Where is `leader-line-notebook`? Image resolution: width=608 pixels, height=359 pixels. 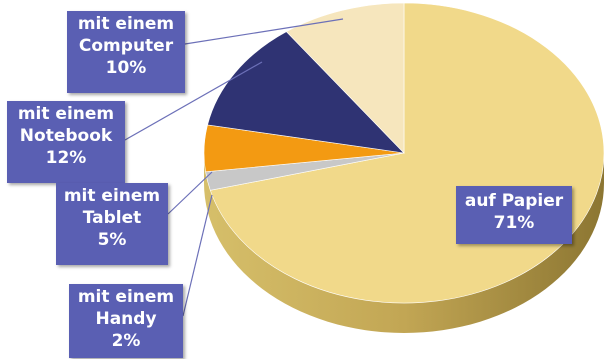 leader-line-notebook is located at coordinates (193, 101).